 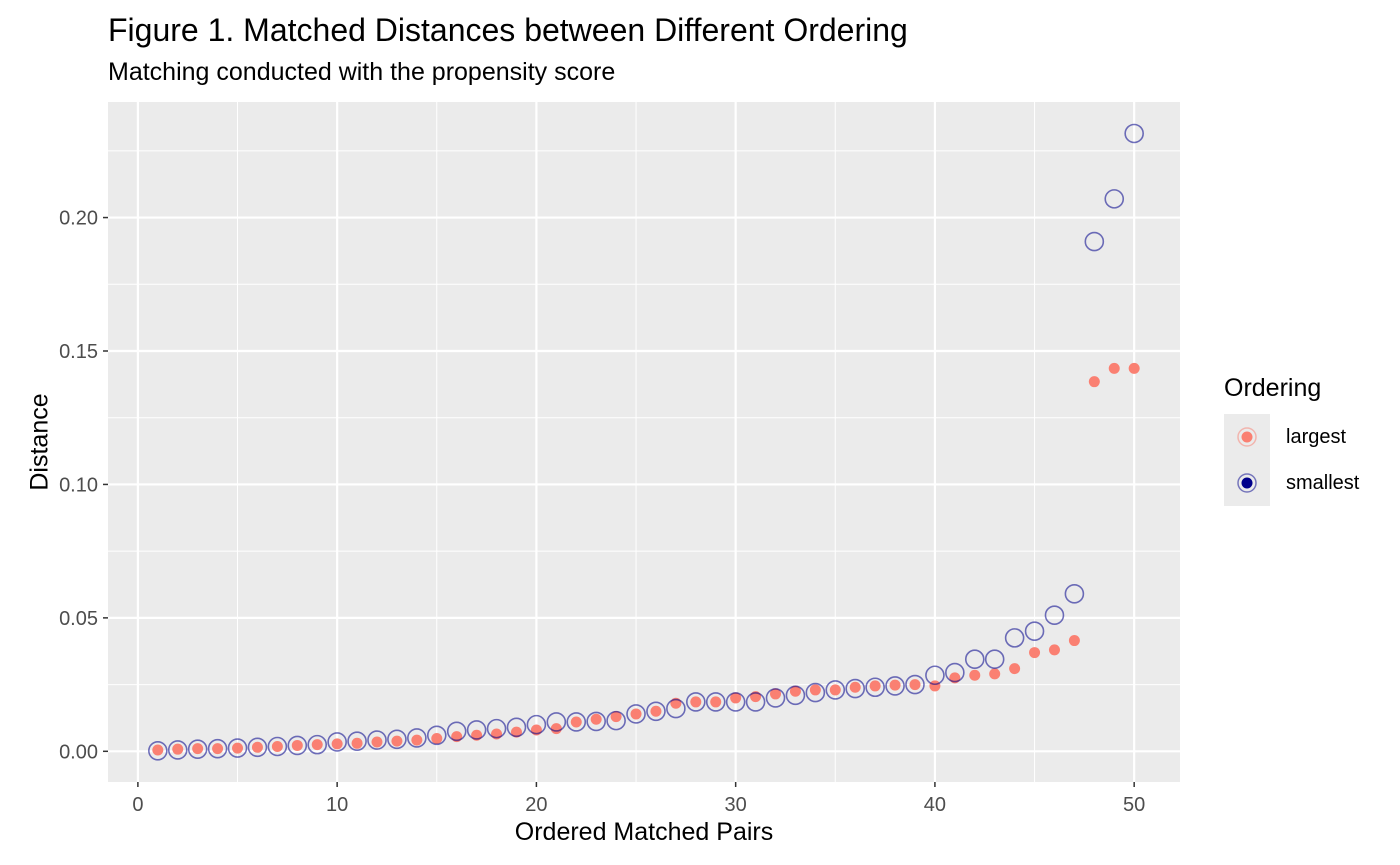 I want to click on largest-marker-icon, so click(x=1247, y=437).